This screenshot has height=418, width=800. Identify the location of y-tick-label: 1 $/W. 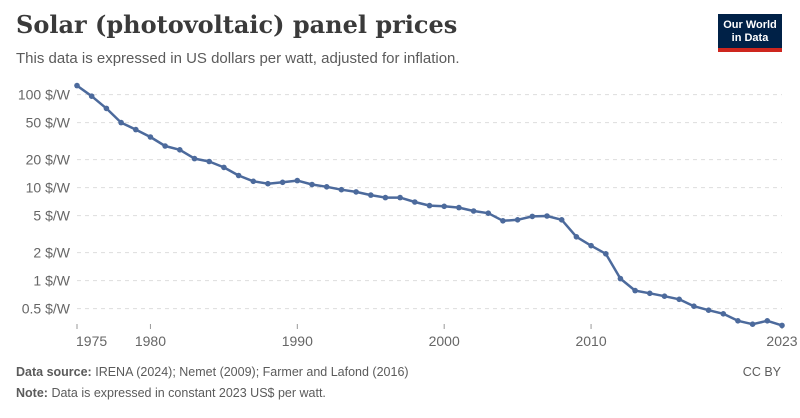
(51, 281).